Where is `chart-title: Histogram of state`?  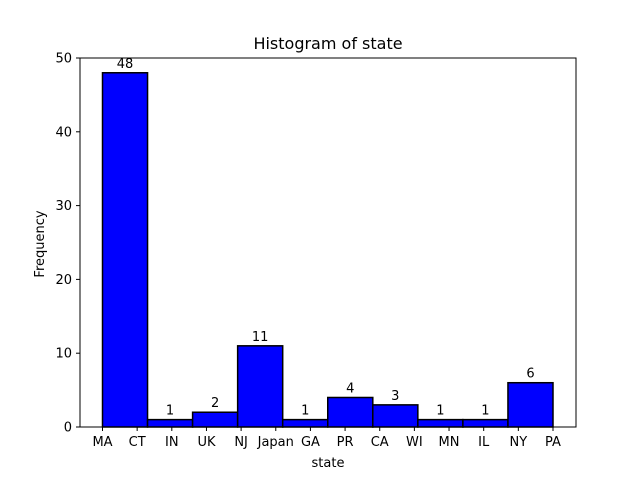
chart-title: Histogram of state is located at coordinates (327, 43).